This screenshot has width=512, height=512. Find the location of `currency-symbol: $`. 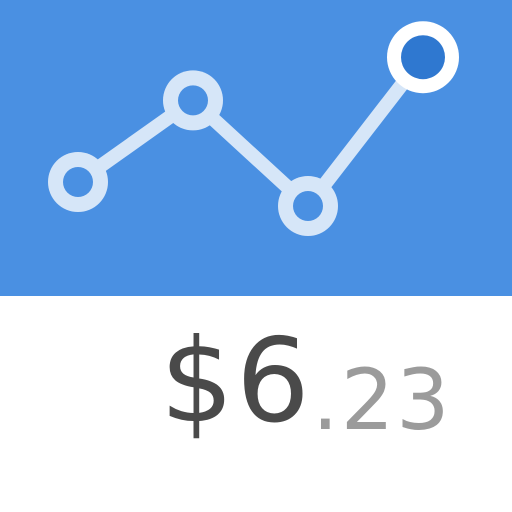

currency-symbol: $ is located at coordinates (197, 381).